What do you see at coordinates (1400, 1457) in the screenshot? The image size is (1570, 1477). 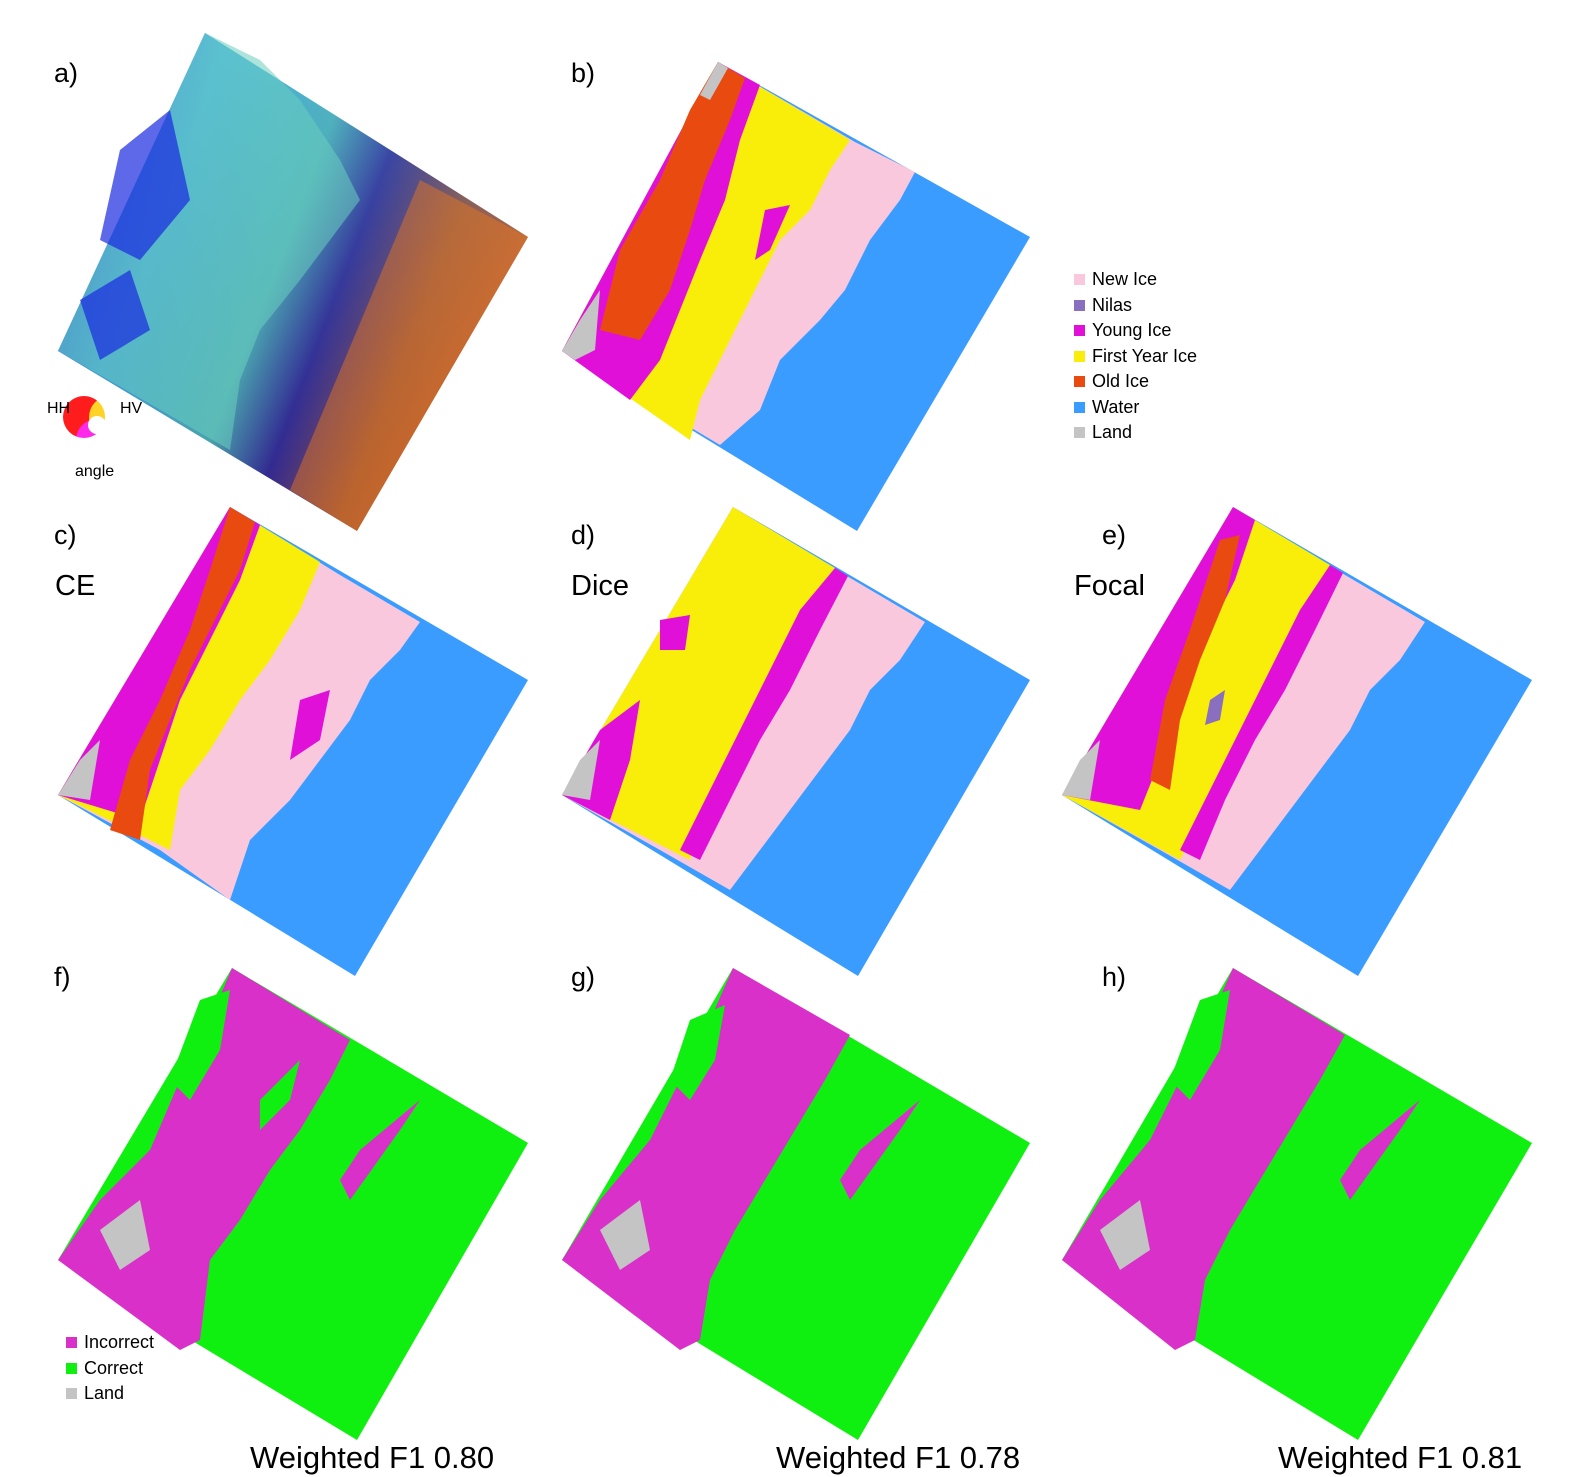 I see `f1-score-focal: Weighted F1 0.81` at bounding box center [1400, 1457].